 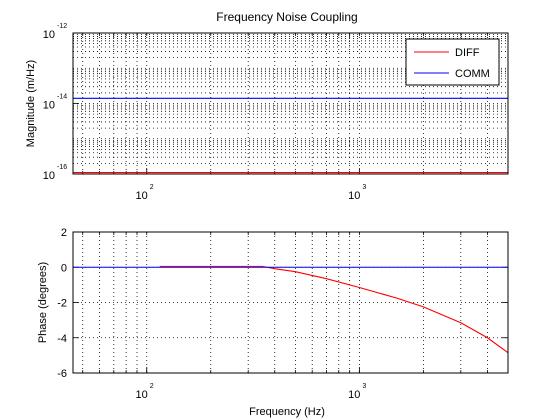 I want to click on chart-title: Frequency Noise Coupling, so click(x=286, y=17).